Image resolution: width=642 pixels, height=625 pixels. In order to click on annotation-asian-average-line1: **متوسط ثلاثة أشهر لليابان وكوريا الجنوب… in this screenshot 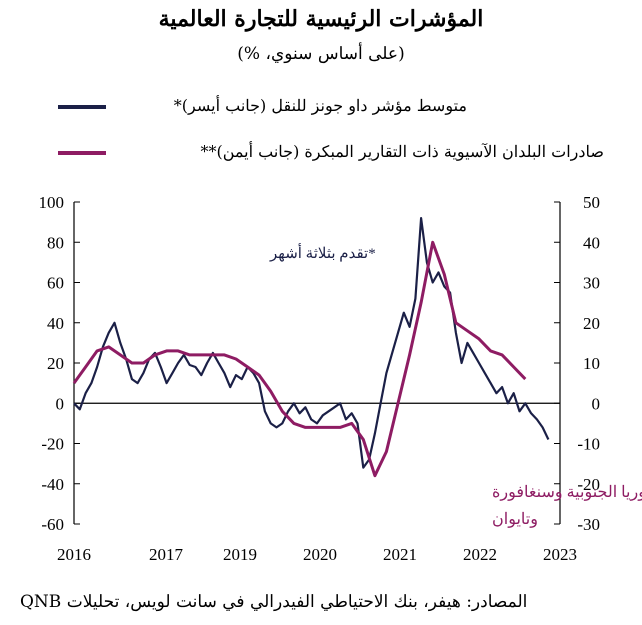, I will do `click(567, 491)`.